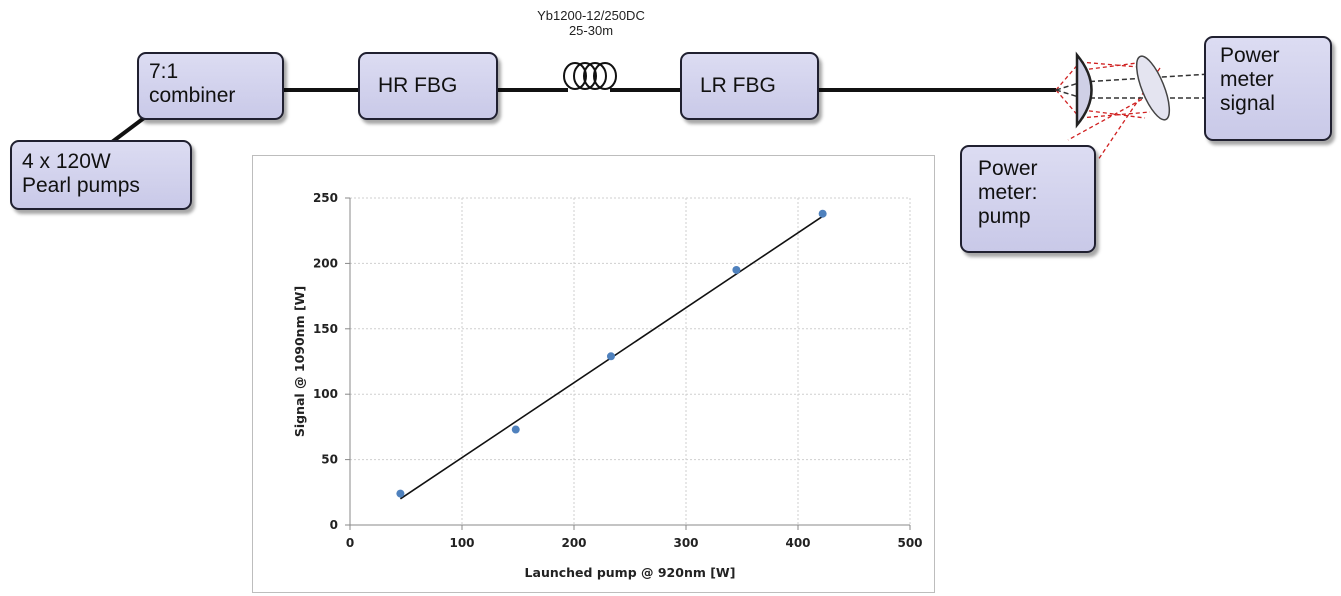 The height and width of the screenshot is (596, 1341). I want to click on fiber-length-label: 25-30m, so click(591, 30).